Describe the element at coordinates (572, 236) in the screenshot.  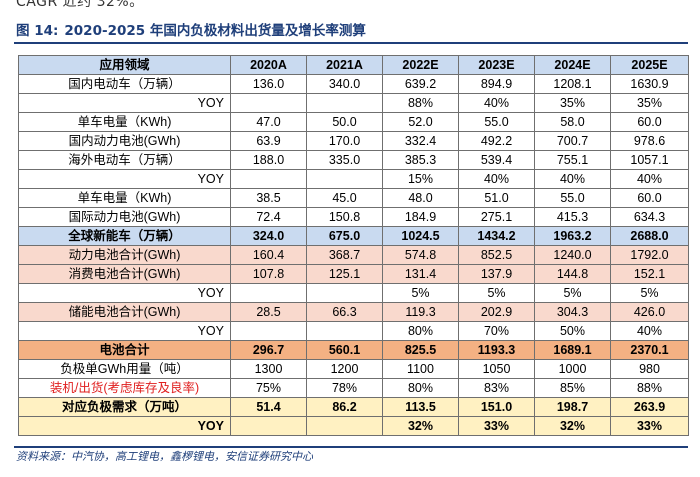
I see `value-cell: 1963.2` at that location.